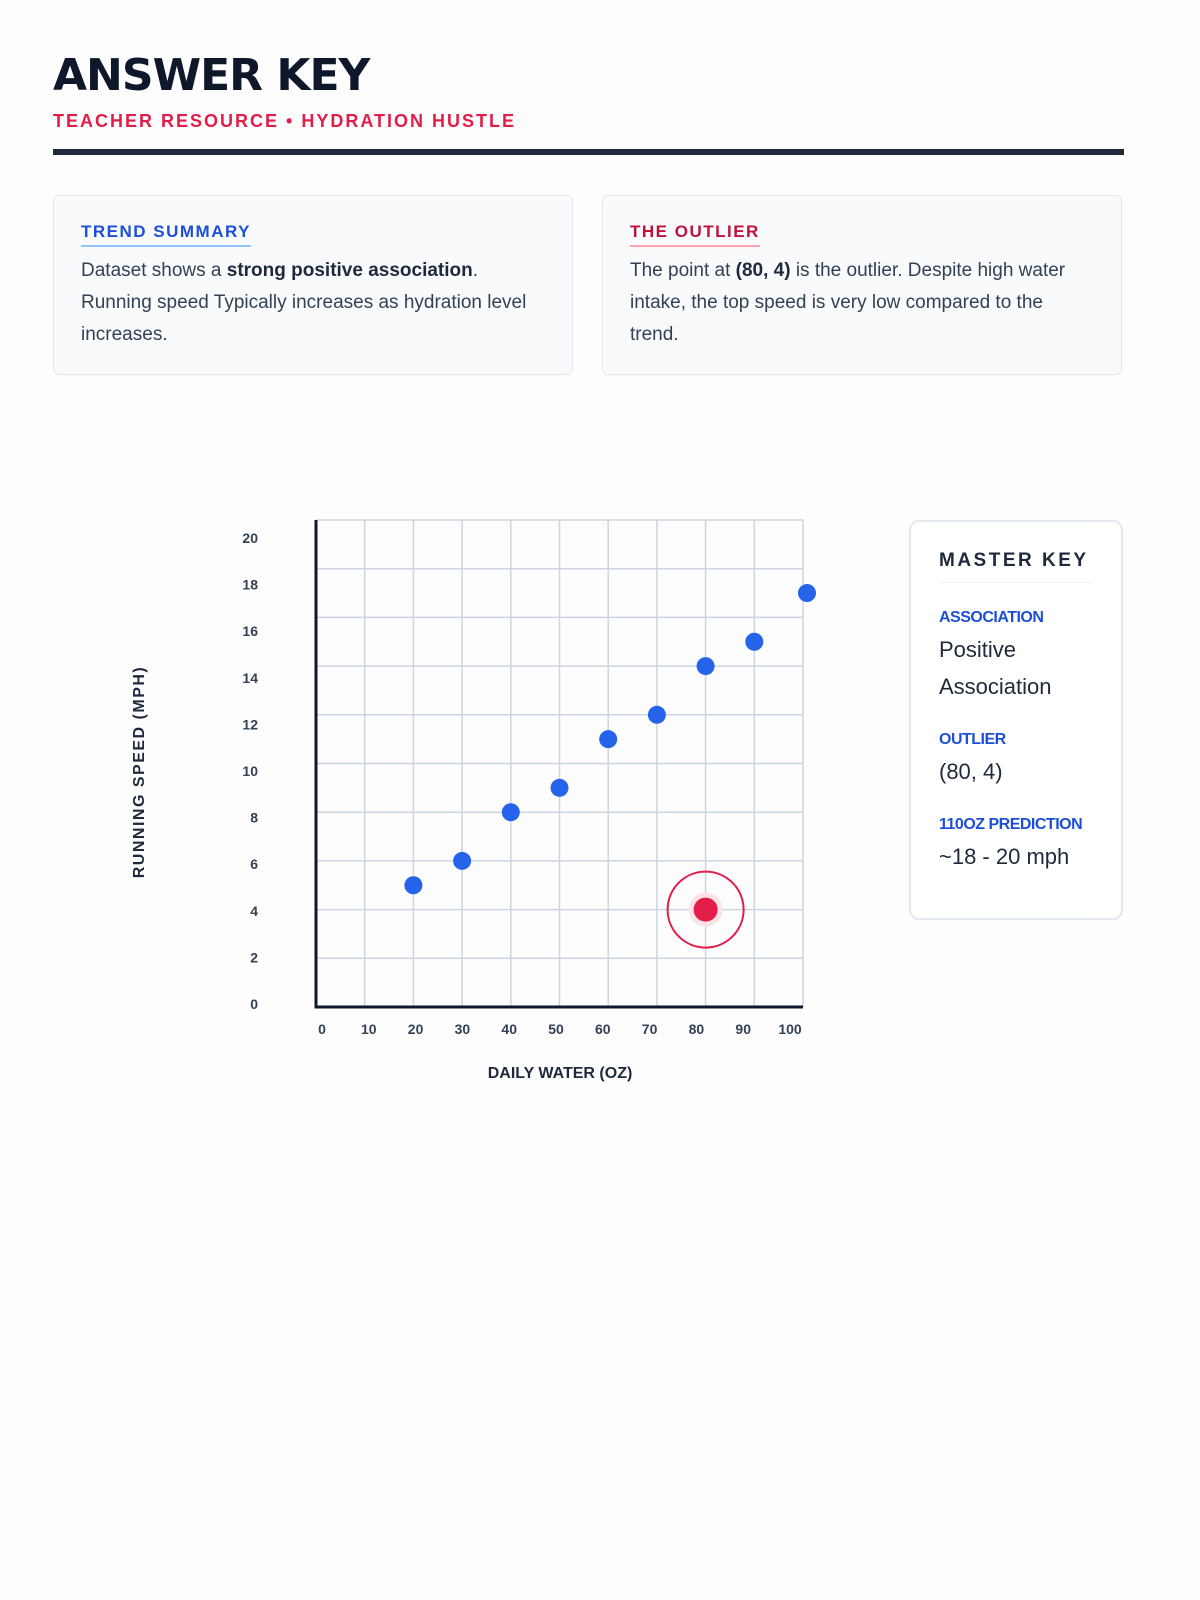  What do you see at coordinates (322, 1029) in the screenshot?
I see `x-tick-label: 0` at bounding box center [322, 1029].